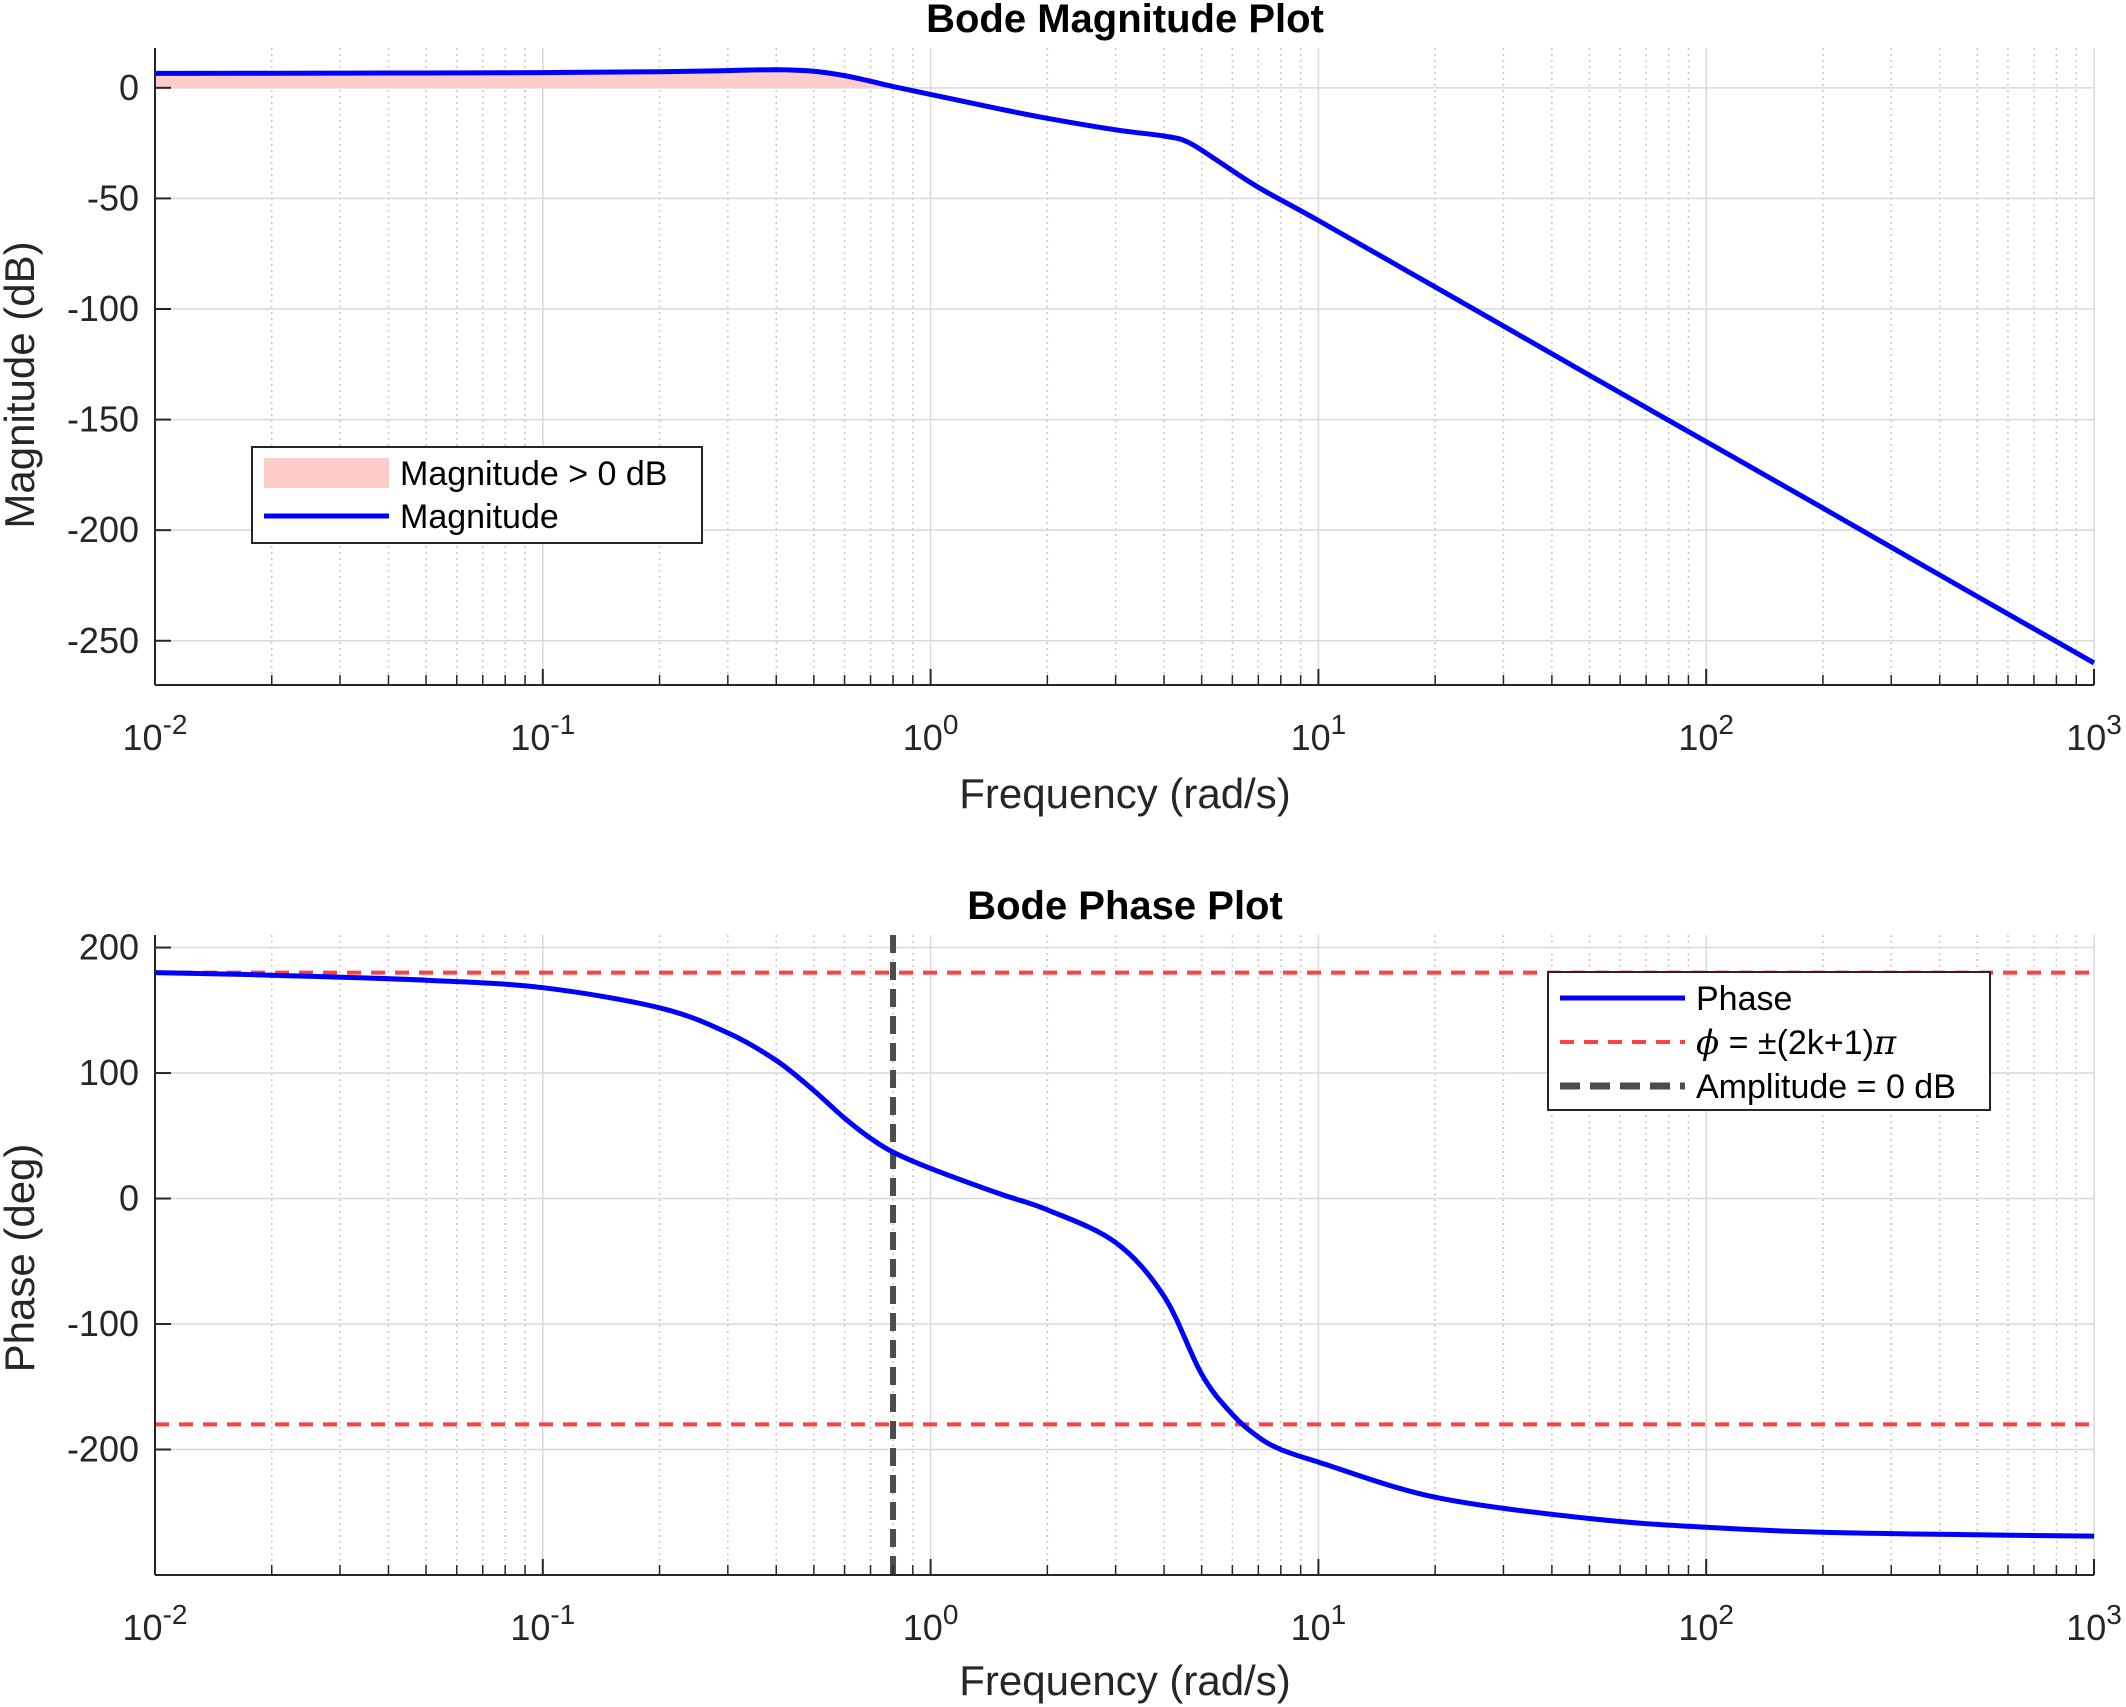 This screenshot has height=1707, width=2126. I want to click on magnitude-y-ticks: 0 -50 -100 -150 -200 -250, so click(103, 364).